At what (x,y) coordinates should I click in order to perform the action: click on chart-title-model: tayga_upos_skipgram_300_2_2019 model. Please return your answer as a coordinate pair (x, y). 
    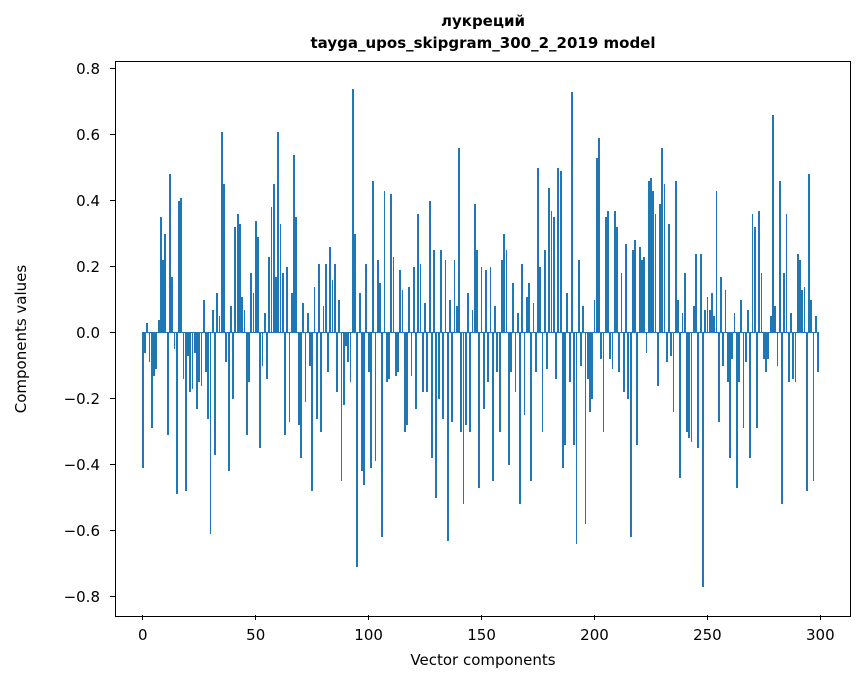
    Looking at the image, I should click on (483, 43).